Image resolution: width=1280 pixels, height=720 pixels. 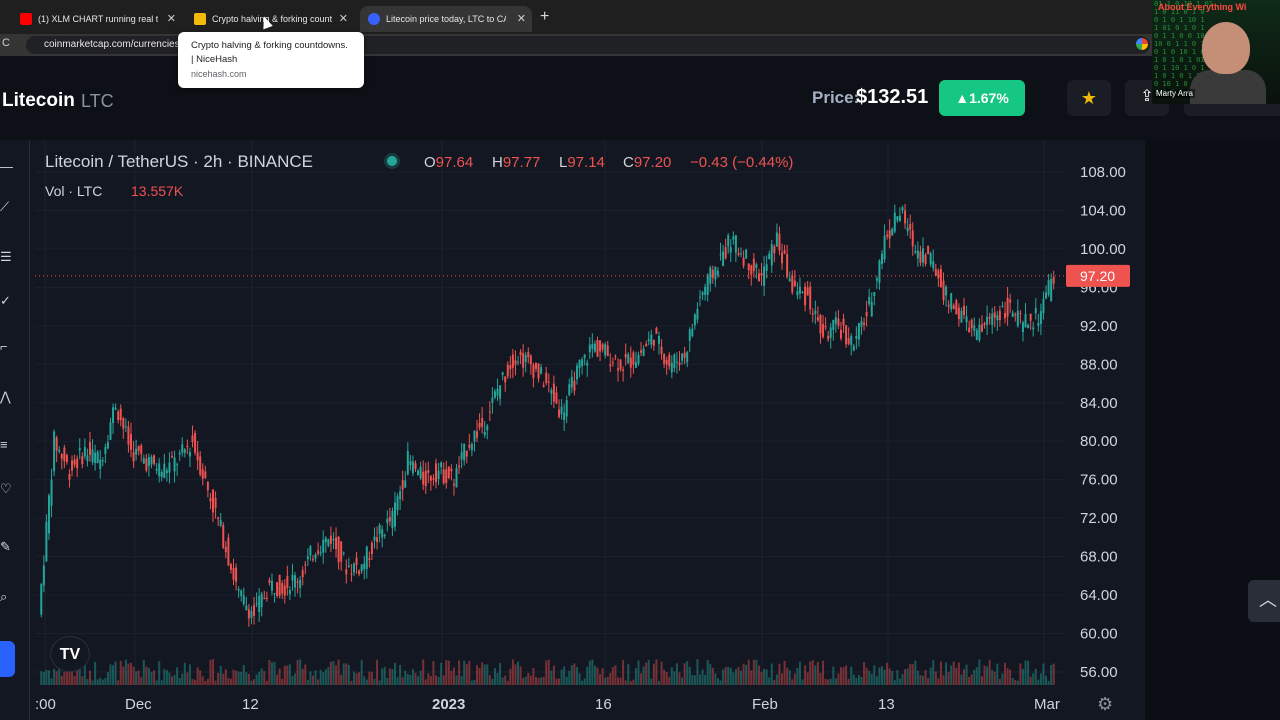 What do you see at coordinates (5, 206) in the screenshot?
I see `trendline-icon: ⟋` at bounding box center [5, 206].